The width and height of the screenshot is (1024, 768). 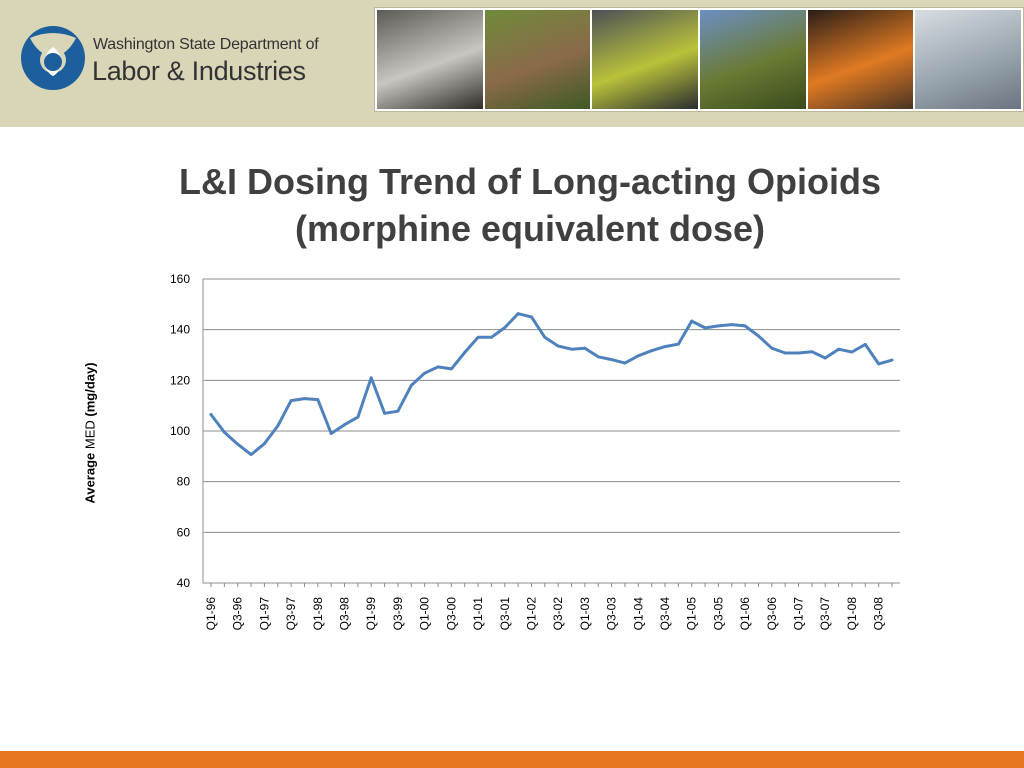 What do you see at coordinates (180, 279) in the screenshot?
I see `y-tick-label: 160` at bounding box center [180, 279].